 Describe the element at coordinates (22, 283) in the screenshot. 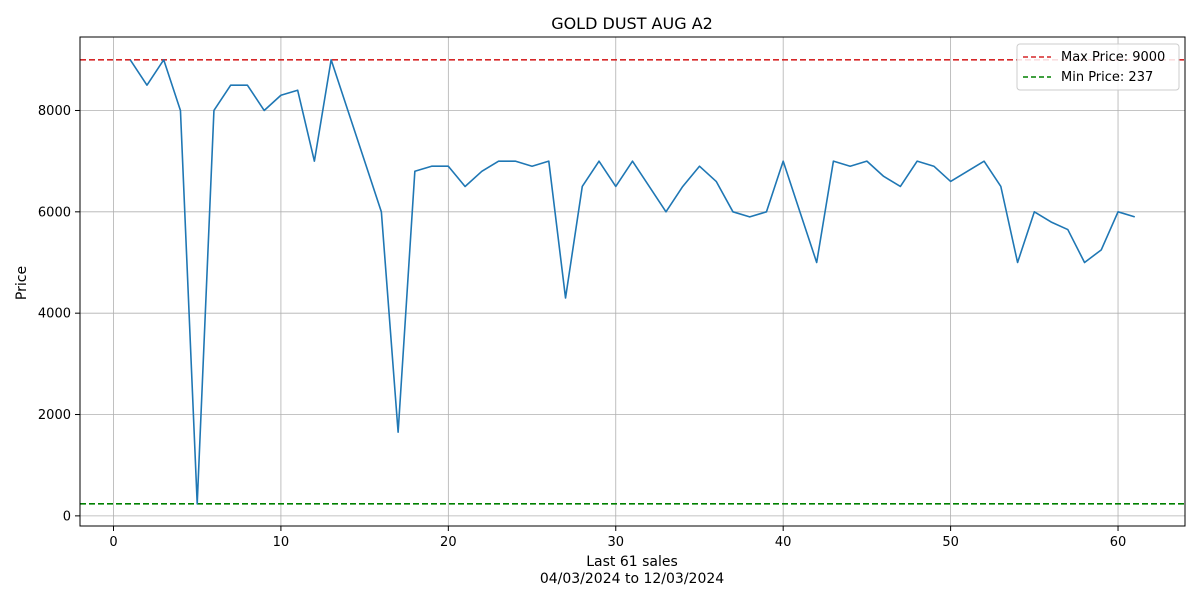

I see `y-axis-label: Price` at that location.